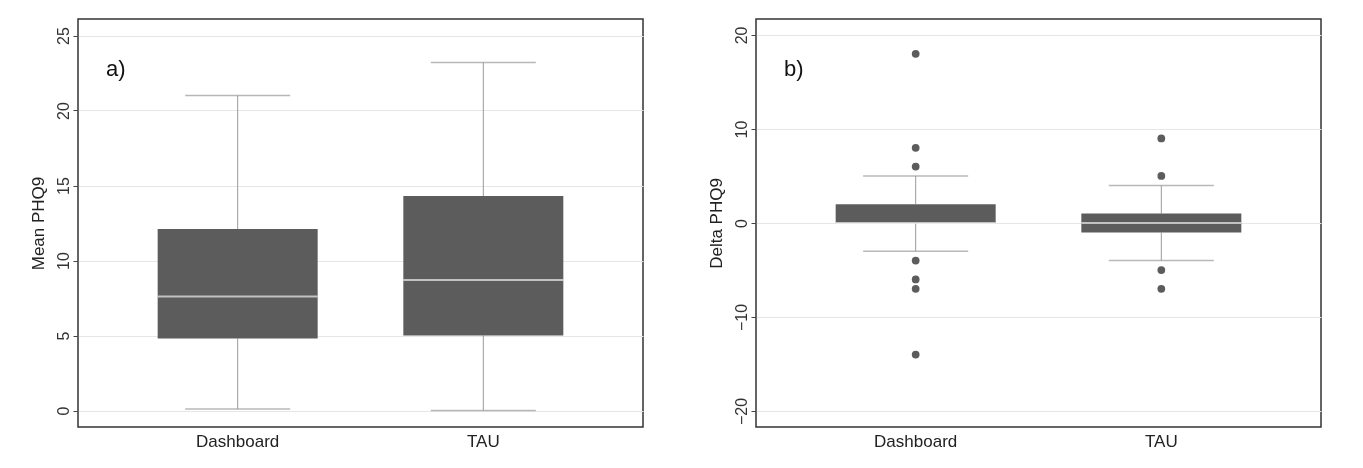 The height and width of the screenshot is (468, 1363). What do you see at coordinates (63, 186) in the screenshot?
I see `y-tick-label: 15` at bounding box center [63, 186].